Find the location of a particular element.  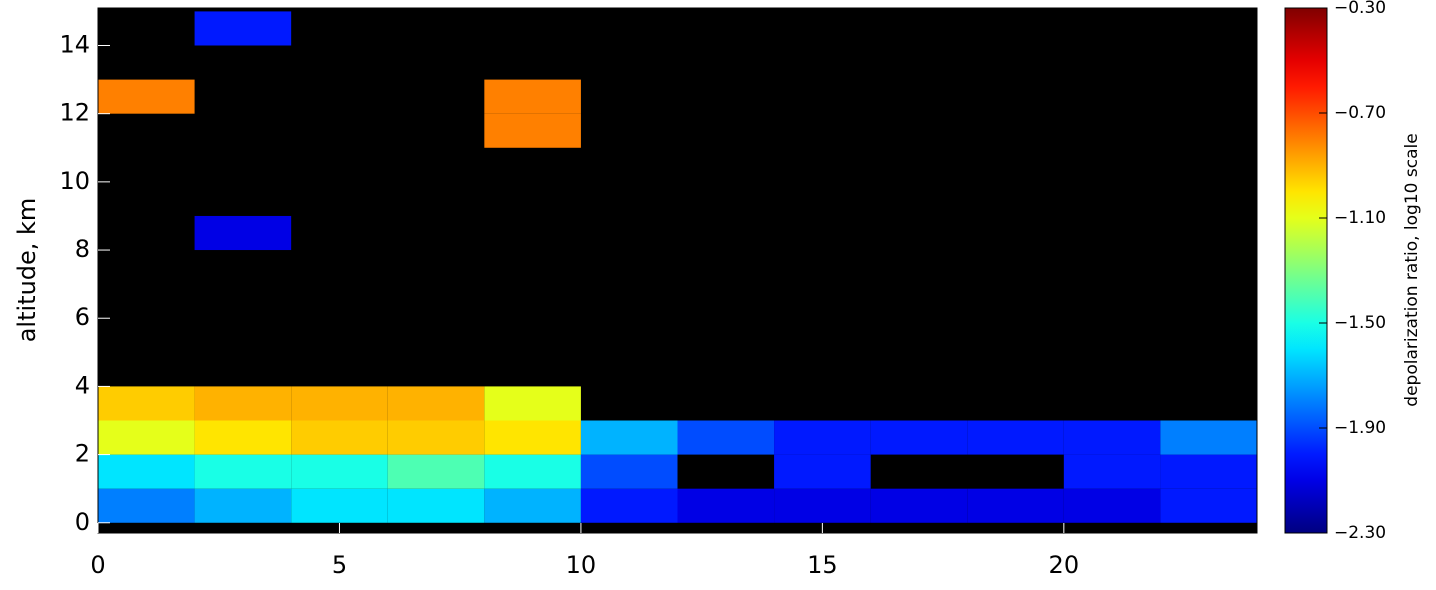

x-tick-label: 20 is located at coordinates (1064, 565).